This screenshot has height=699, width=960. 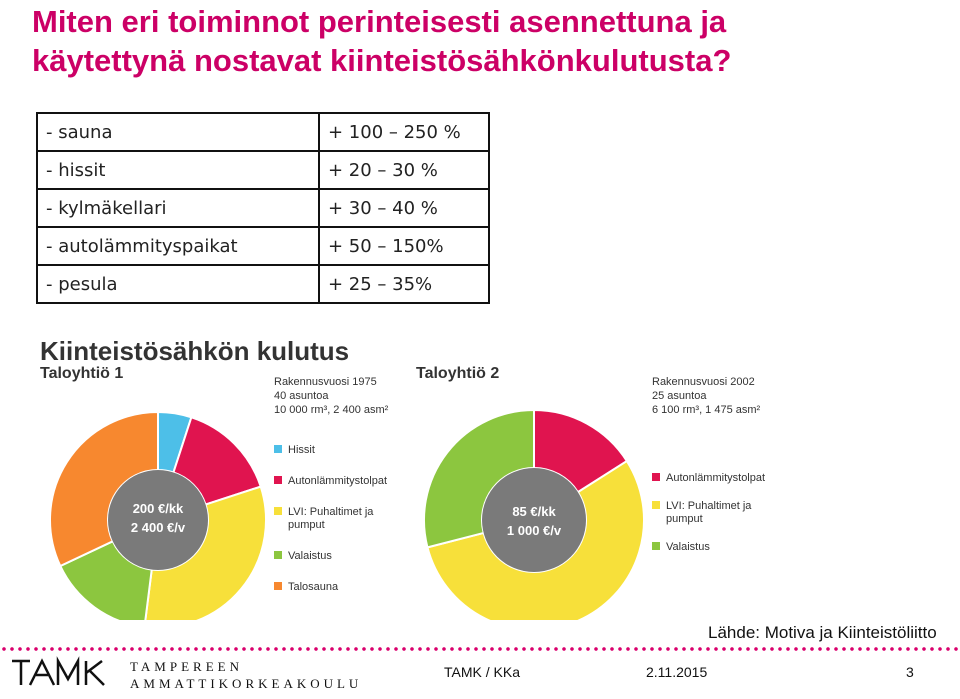 I want to click on table-row: - sauna + 100 – 250 %, so click(x=263, y=132).